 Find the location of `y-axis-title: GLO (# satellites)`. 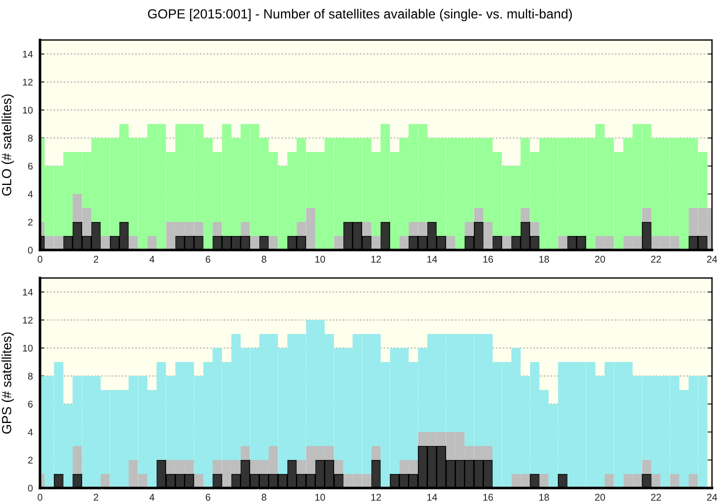

y-axis-title: GLO (# satellites) is located at coordinates (8, 145).